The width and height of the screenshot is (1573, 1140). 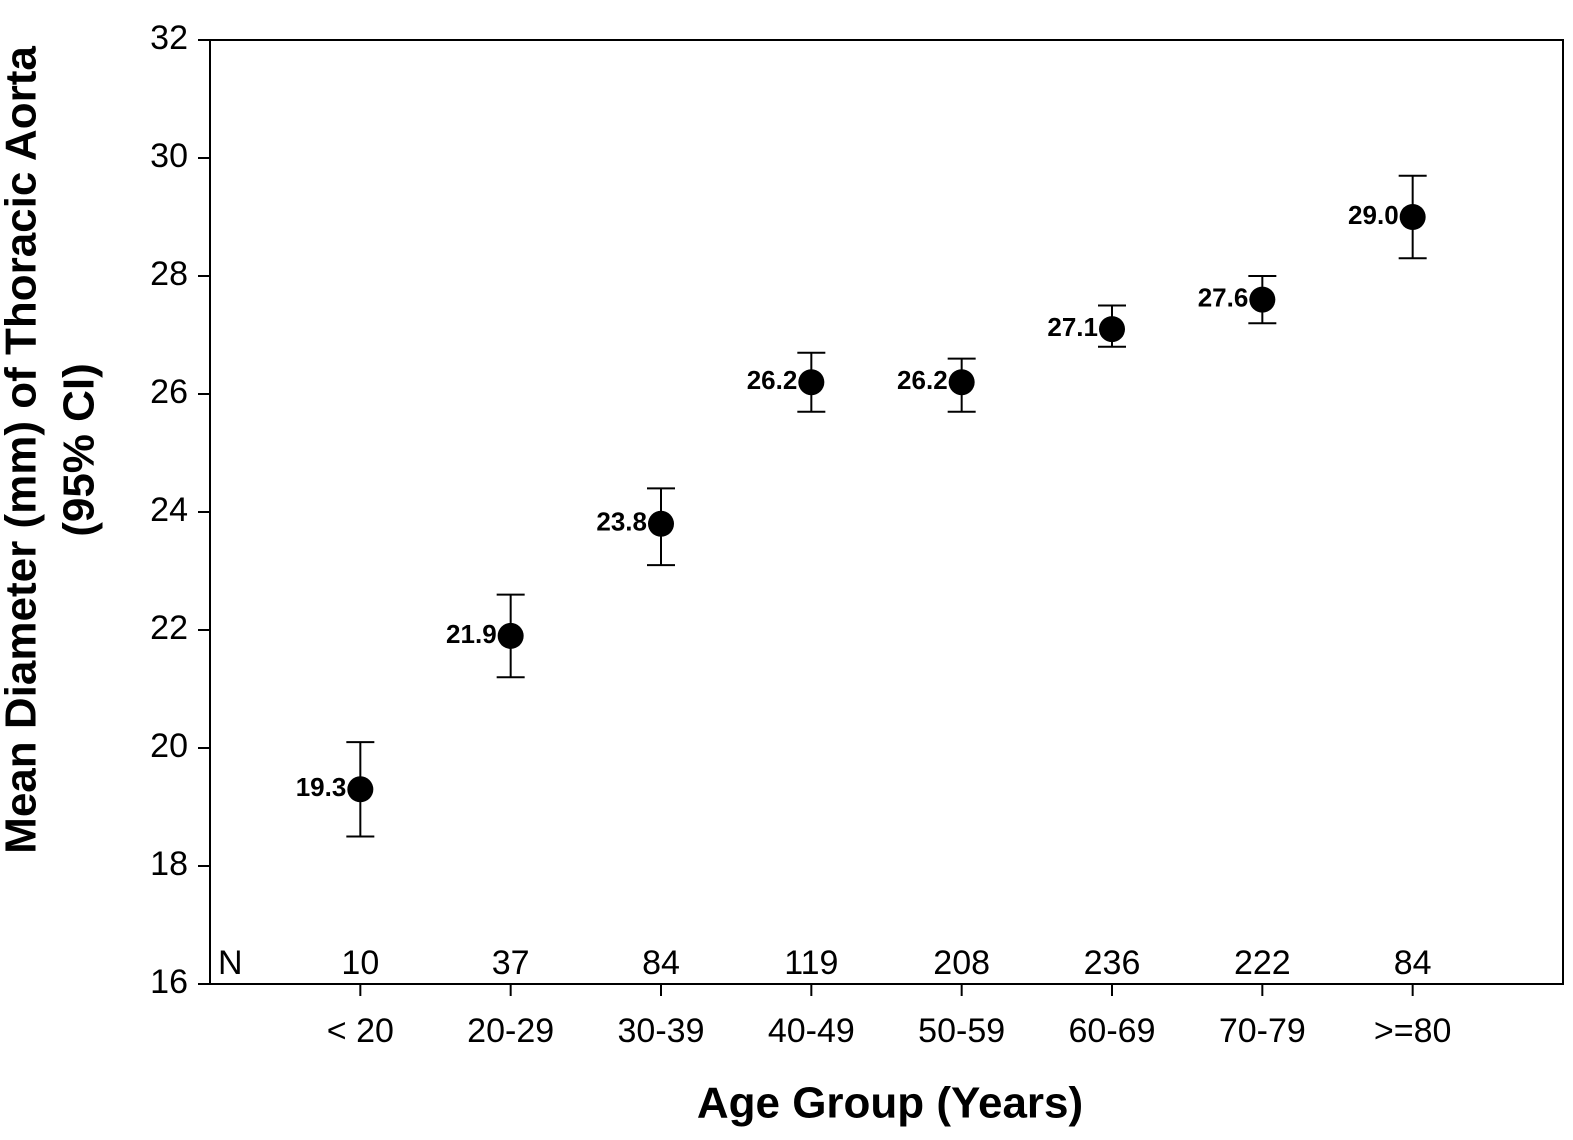 I want to click on x-tick-label: 50-59, so click(x=961, y=1031).